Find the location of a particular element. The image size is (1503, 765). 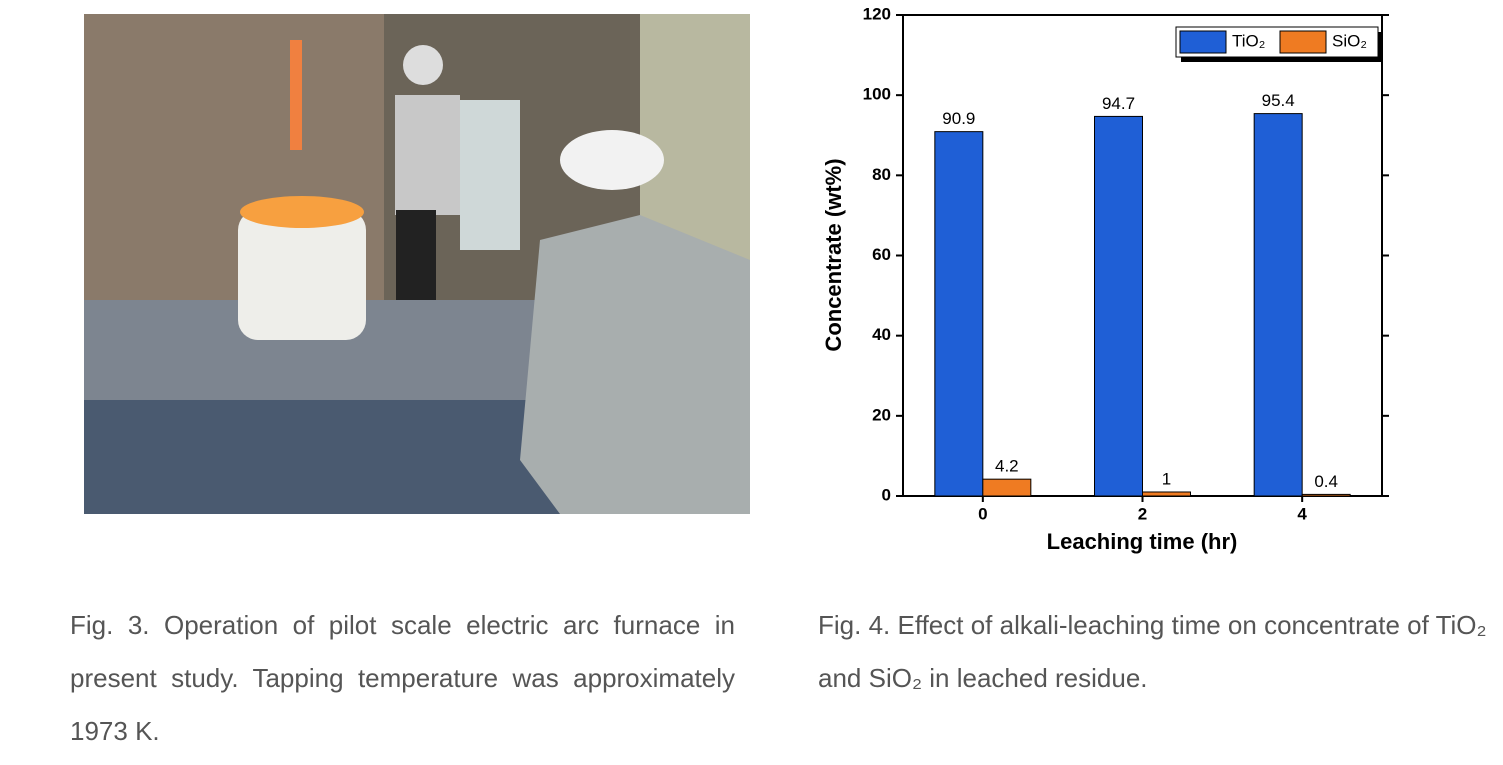

y-tick-label: 100 is located at coordinates (877, 94).